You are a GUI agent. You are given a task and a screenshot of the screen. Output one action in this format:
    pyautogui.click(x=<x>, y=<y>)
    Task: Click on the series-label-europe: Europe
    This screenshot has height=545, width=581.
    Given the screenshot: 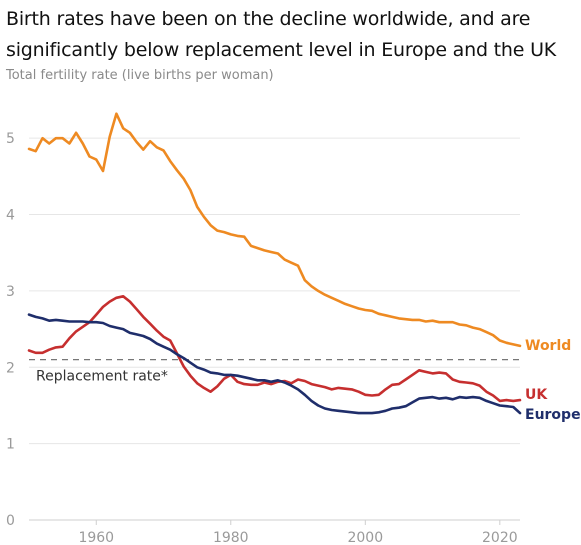 What is the action you would take?
    pyautogui.click(x=553, y=415)
    